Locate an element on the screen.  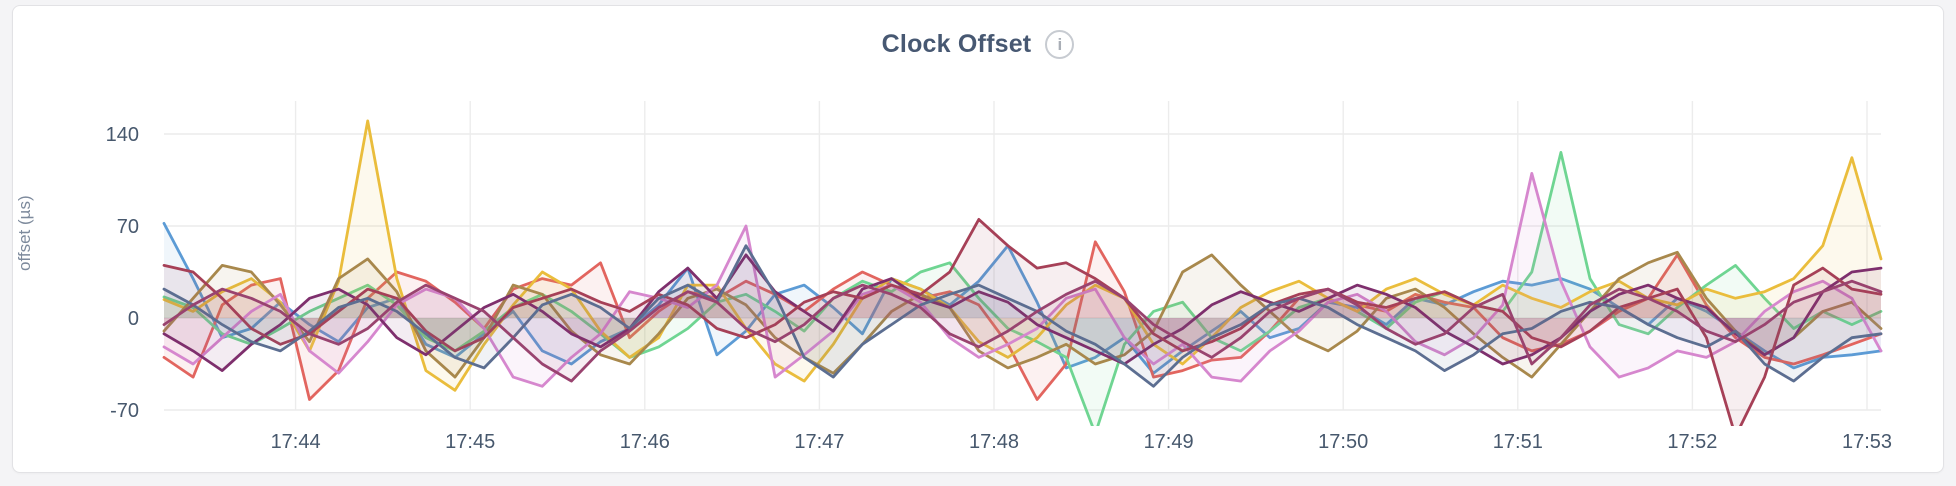
info-icon: i is located at coordinates (1060, 44).